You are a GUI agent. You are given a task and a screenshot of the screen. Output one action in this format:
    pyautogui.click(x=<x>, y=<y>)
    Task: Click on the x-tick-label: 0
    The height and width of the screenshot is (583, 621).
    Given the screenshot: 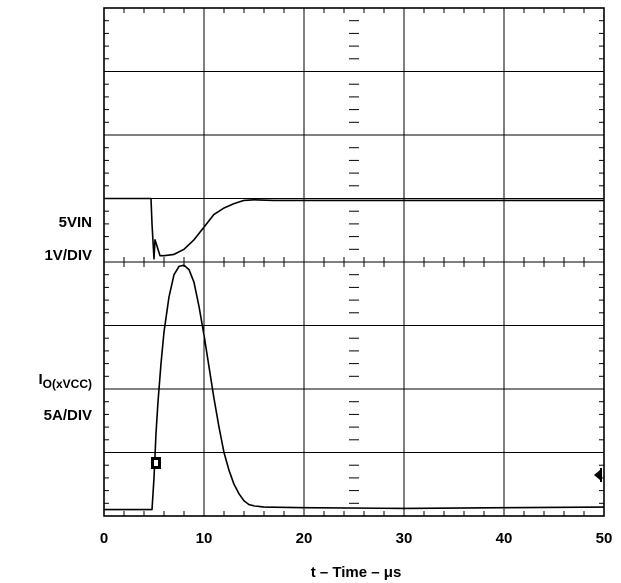 What is the action you would take?
    pyautogui.click(x=104, y=538)
    